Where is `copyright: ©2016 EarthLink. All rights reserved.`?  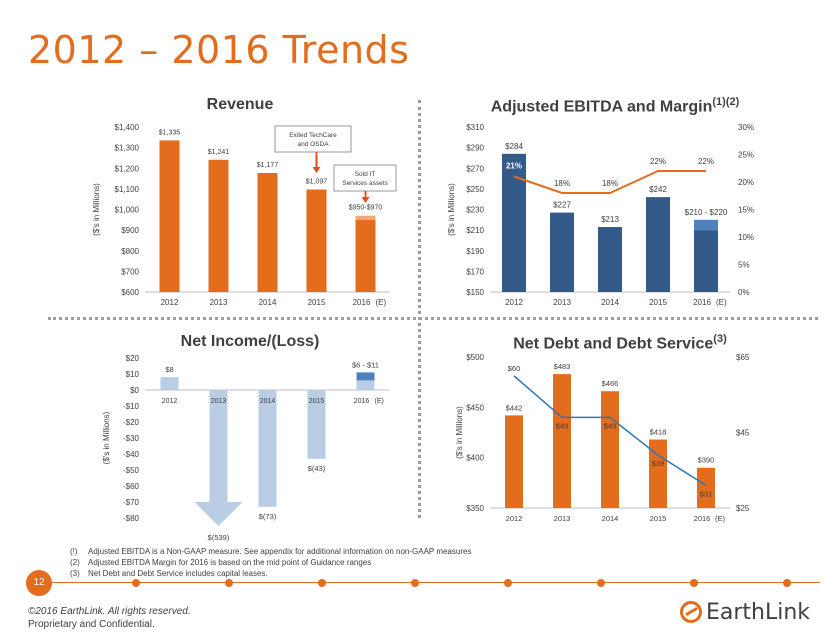
copyright: ©2016 EarthLink. All rights reserved. is located at coordinates (109, 611).